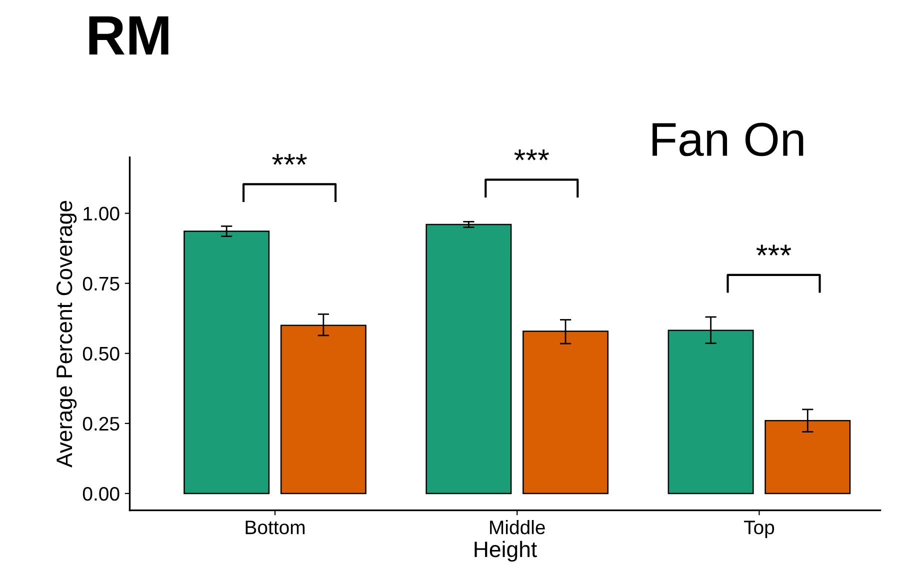 The height and width of the screenshot is (574, 901). I want to click on y-tick-label: 0.00, so click(101, 493).